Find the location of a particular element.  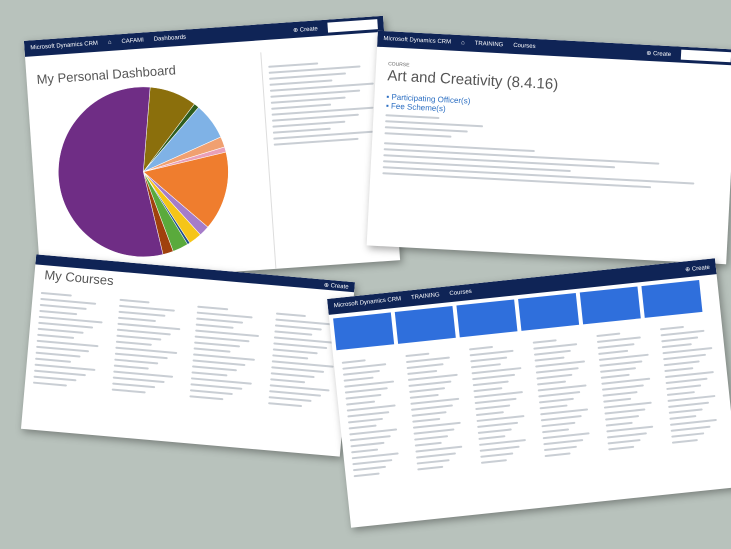

link-label: Fee Scheme(s) is located at coordinates (418, 107).